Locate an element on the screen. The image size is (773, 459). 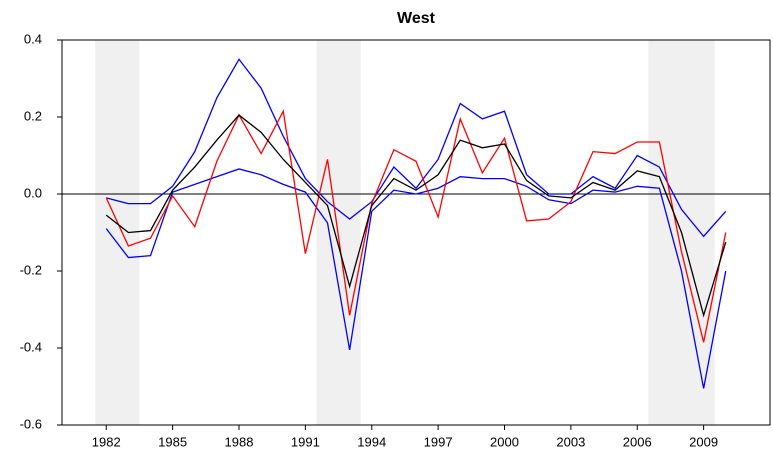
y-tick-label: 0.2 is located at coordinates (33, 115).